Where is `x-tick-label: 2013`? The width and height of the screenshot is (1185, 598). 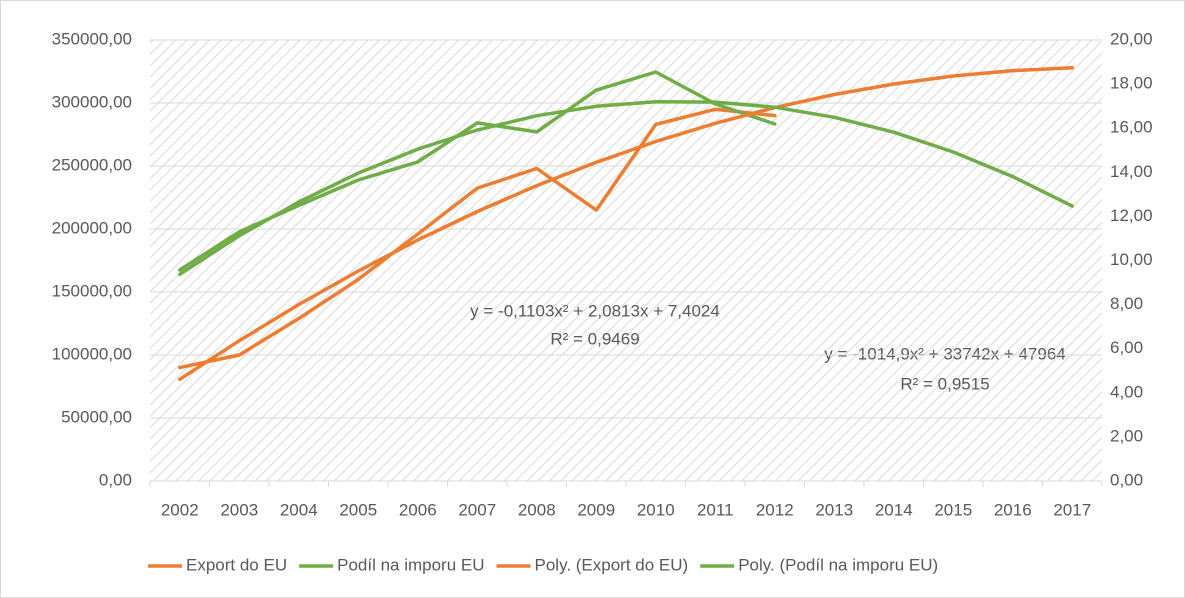
x-tick-label: 2013 is located at coordinates (834, 509).